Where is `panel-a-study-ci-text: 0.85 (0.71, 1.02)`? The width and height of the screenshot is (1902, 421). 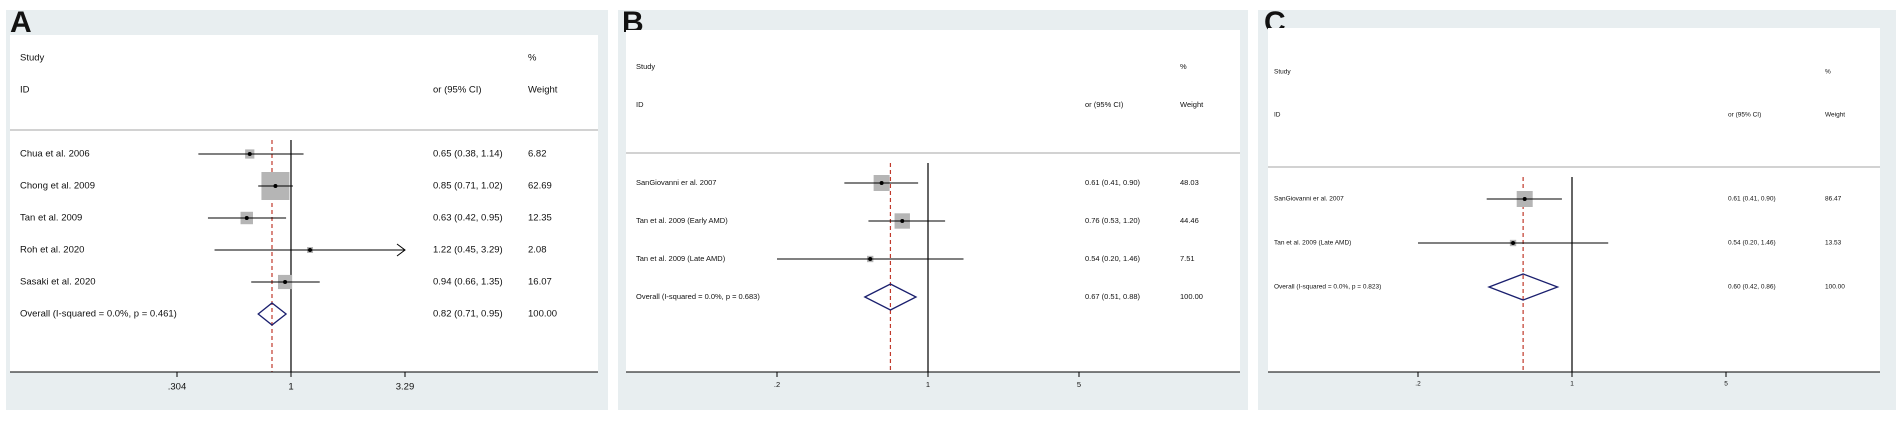
panel-a-study-ci-text: 0.85 (0.71, 1.02) is located at coordinates (468, 186).